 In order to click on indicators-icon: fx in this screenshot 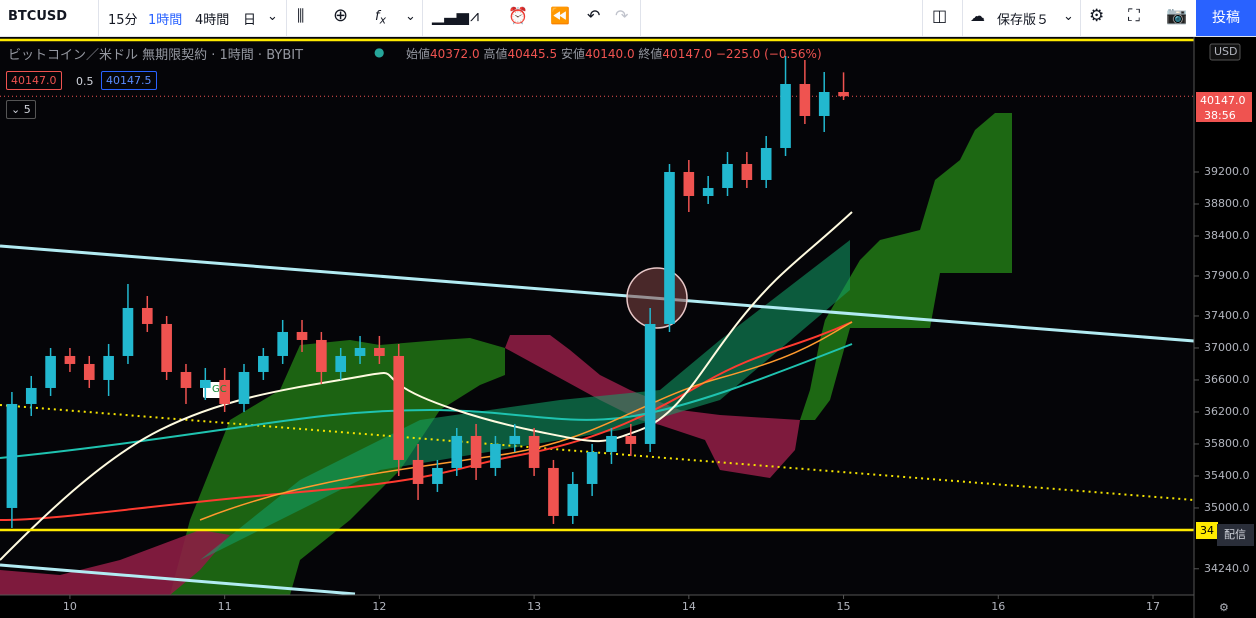, I will do `click(380, 18)`.